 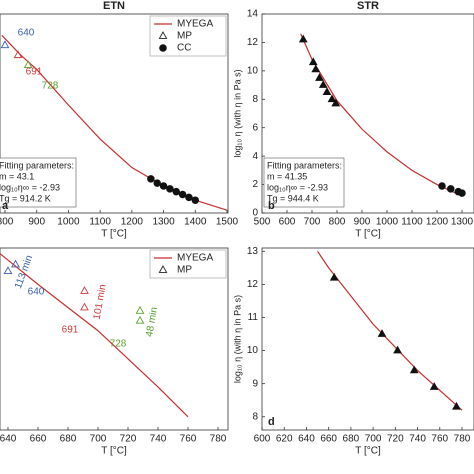 I want to click on y-tick-label: 10, so click(x=253, y=350).